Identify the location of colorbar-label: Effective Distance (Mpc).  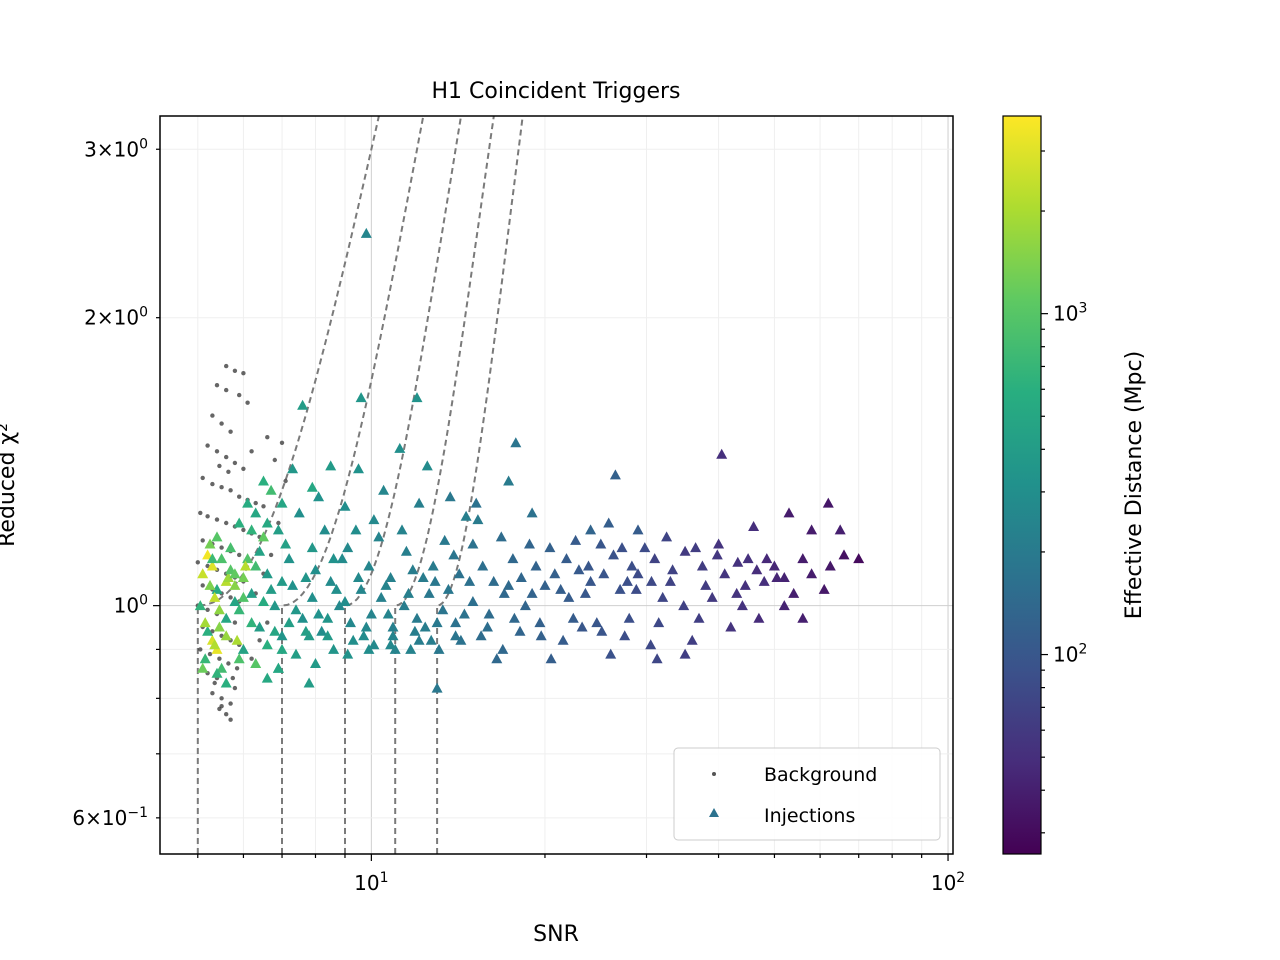
(1134, 485).